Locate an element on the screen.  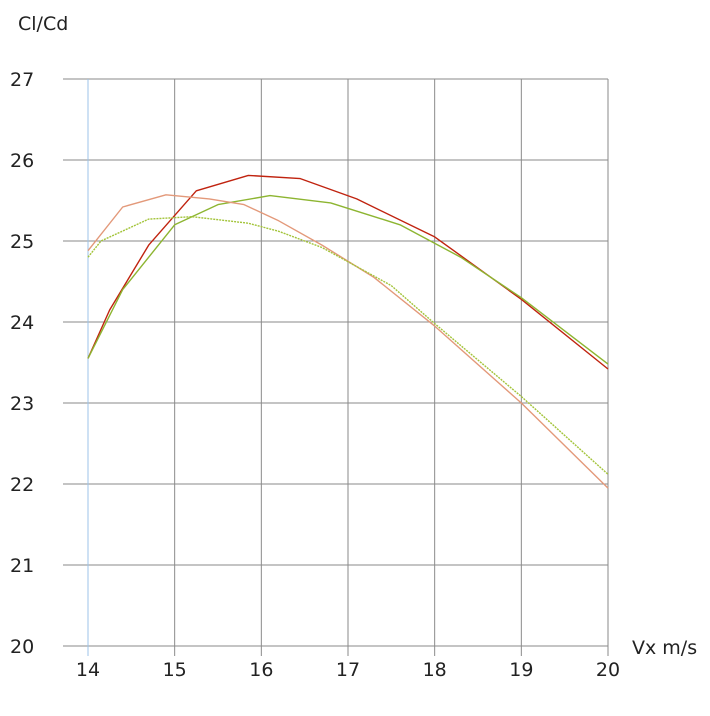
x-tick-label: 19 is located at coordinates (521, 670).